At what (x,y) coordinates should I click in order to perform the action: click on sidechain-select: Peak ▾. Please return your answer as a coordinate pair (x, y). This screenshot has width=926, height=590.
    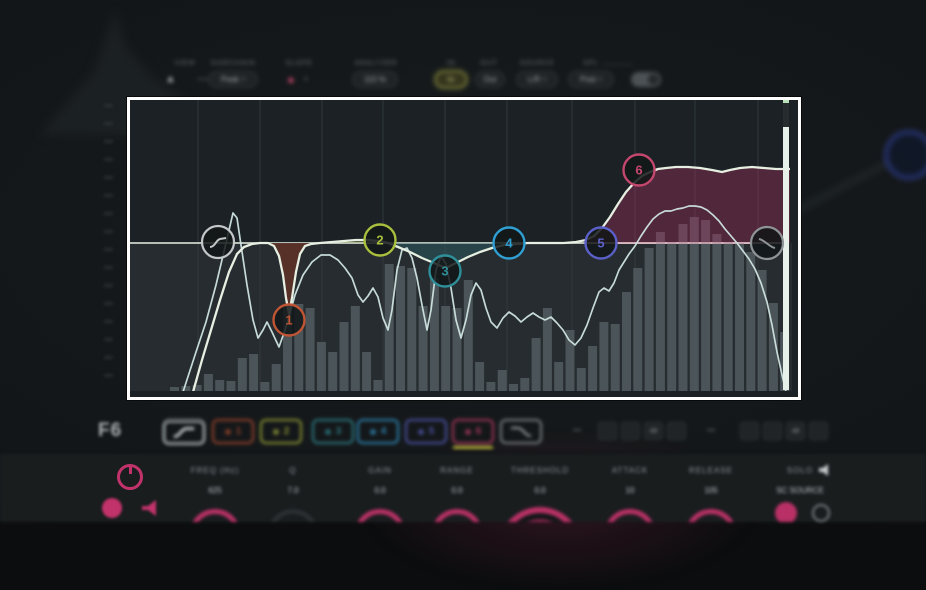
    Looking at the image, I should click on (233, 79).